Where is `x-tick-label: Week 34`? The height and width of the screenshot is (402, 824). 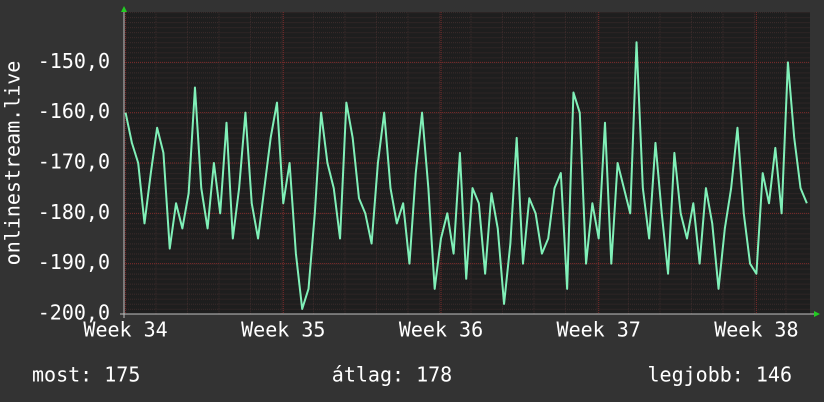
x-tick-label: Week 34 is located at coordinates (125, 330).